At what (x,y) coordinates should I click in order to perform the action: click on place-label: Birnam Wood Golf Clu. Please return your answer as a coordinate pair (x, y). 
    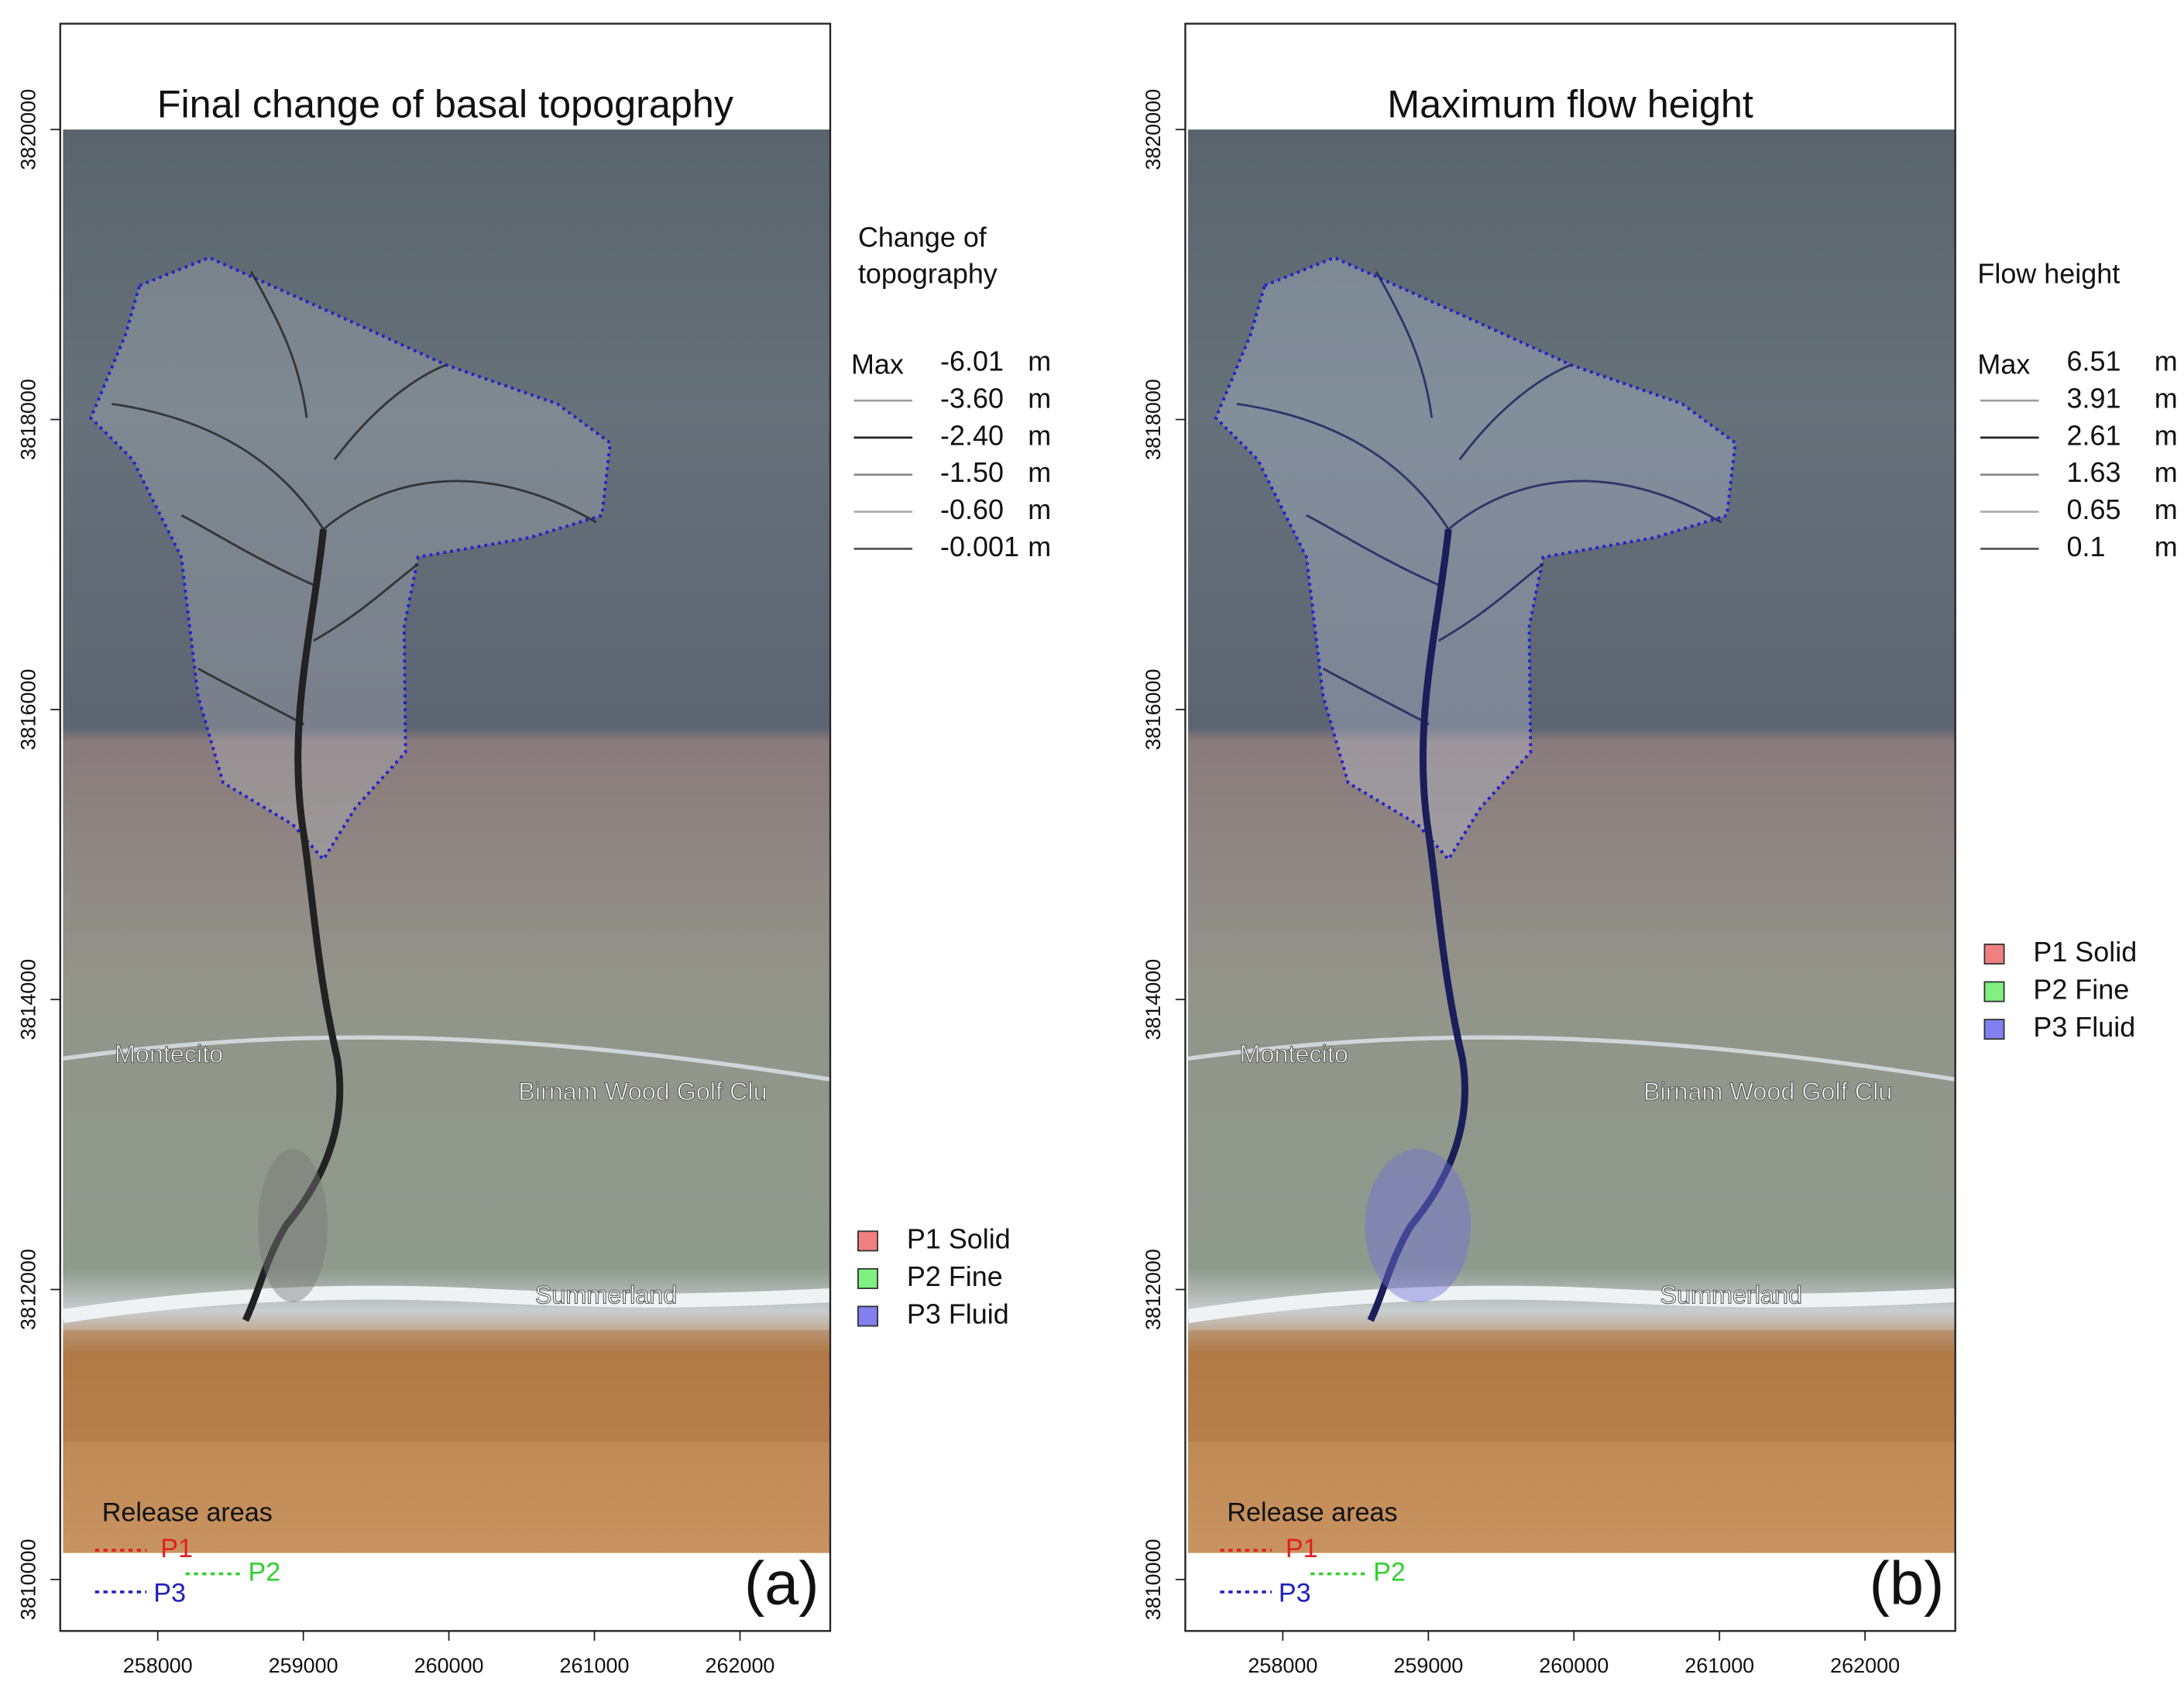
    Looking at the image, I should click on (642, 1091).